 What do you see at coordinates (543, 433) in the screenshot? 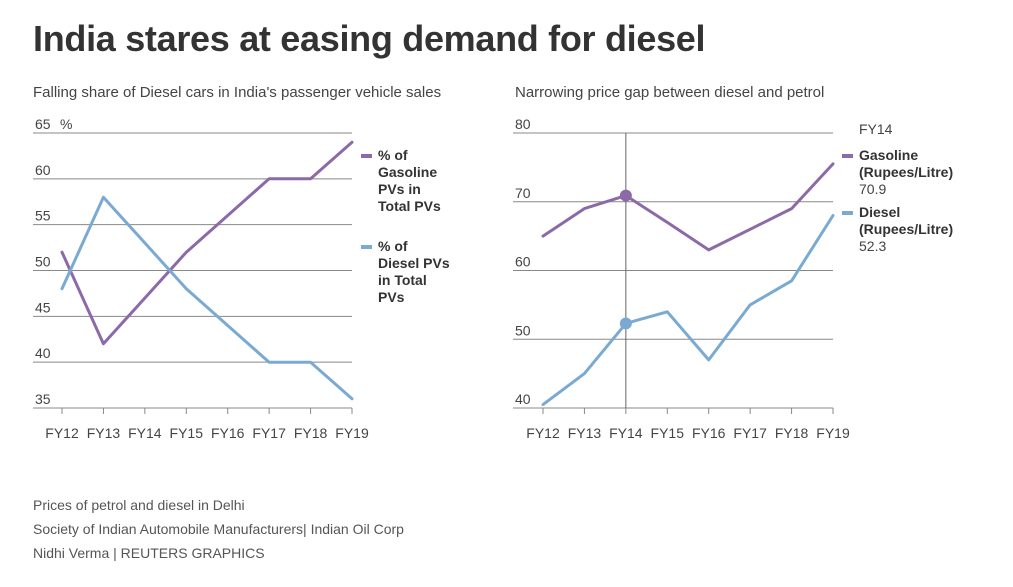
I see `right-x-tick-label: FY12` at bounding box center [543, 433].